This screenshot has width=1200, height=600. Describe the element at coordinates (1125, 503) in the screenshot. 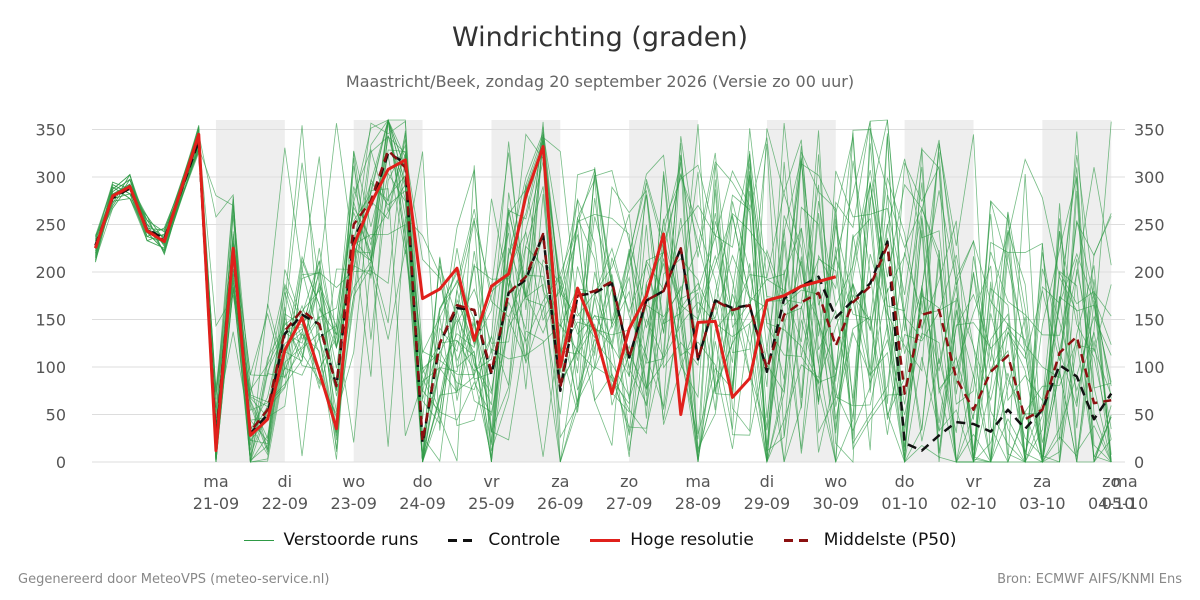

I see `x-tick-date: 05-10` at that location.